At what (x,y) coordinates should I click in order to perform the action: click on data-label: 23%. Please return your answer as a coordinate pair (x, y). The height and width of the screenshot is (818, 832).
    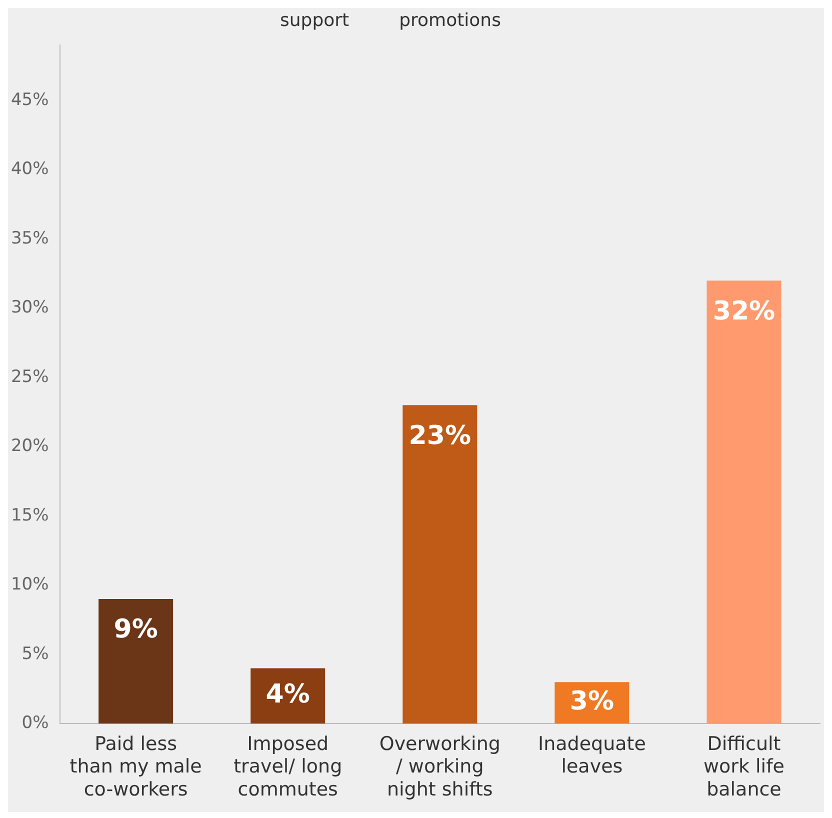
    Looking at the image, I should click on (440, 435).